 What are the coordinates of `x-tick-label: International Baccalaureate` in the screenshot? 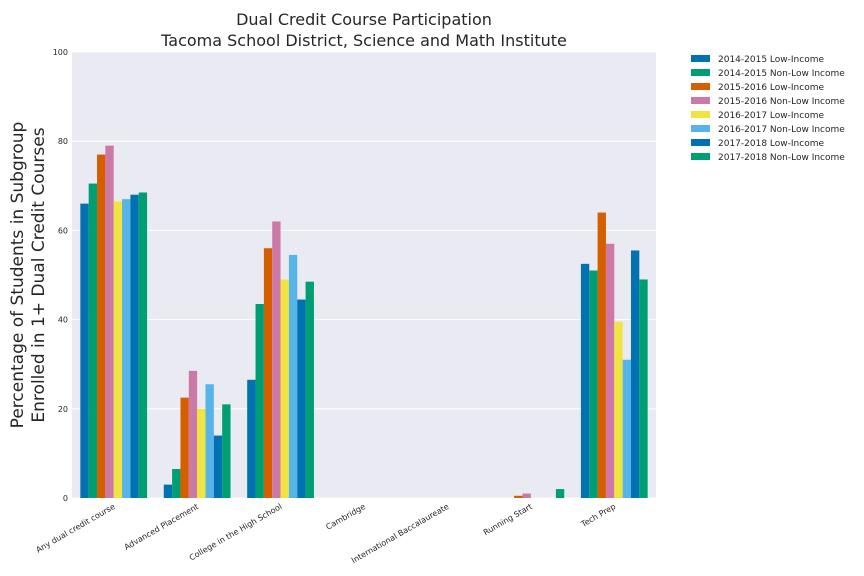 It's located at (400, 533).